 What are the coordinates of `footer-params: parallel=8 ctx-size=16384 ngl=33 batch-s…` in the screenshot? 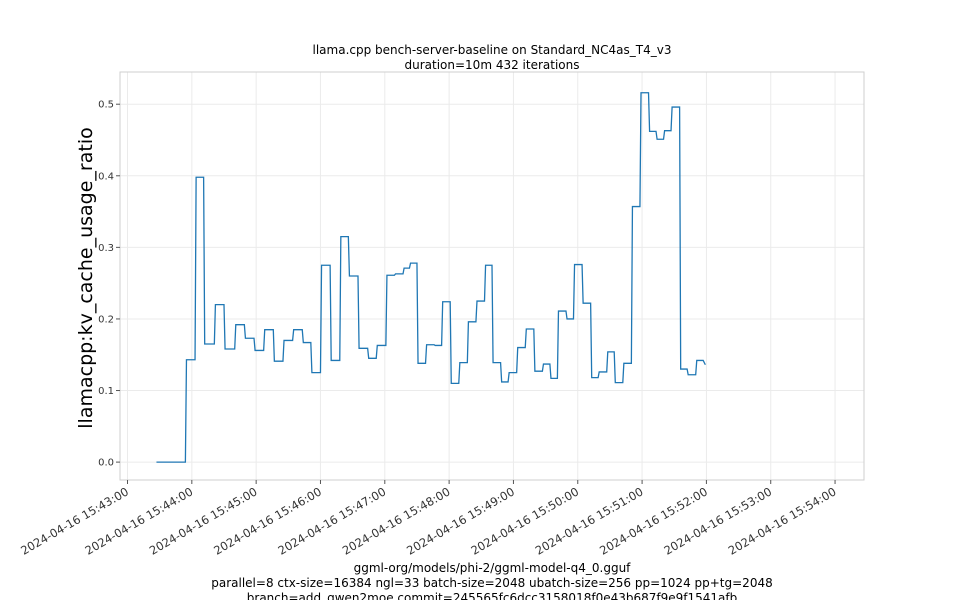 It's located at (491, 583).